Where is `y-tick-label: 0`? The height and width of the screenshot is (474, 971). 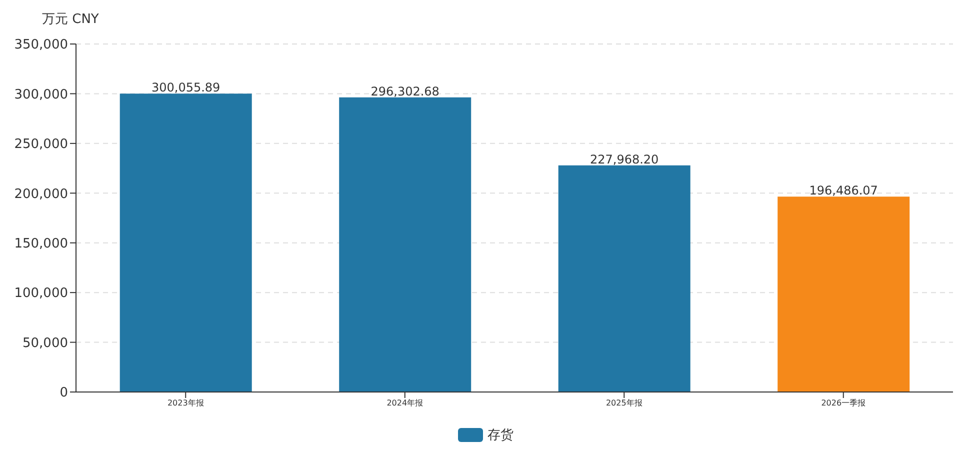 y-tick-label: 0 is located at coordinates (64, 393).